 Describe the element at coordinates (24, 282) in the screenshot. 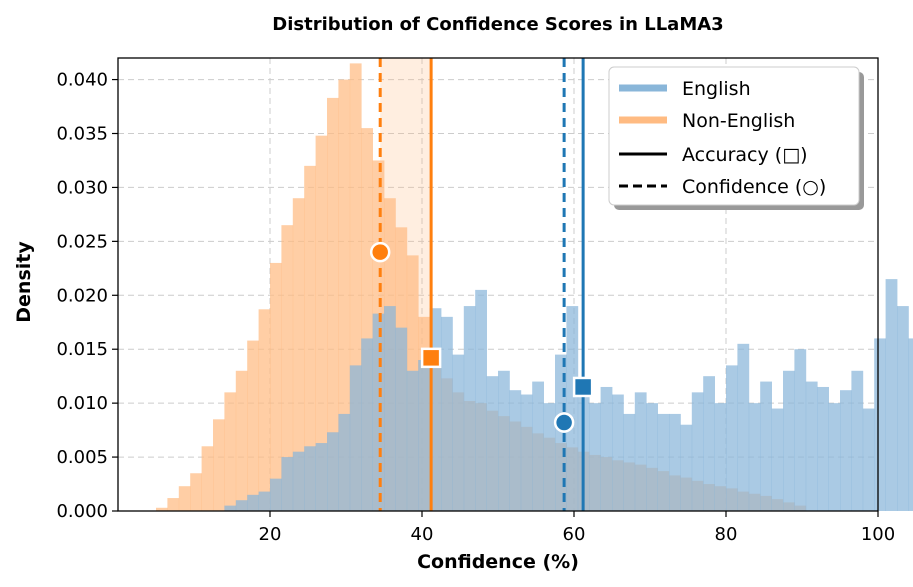

I see `y-axis-label: Density` at that location.